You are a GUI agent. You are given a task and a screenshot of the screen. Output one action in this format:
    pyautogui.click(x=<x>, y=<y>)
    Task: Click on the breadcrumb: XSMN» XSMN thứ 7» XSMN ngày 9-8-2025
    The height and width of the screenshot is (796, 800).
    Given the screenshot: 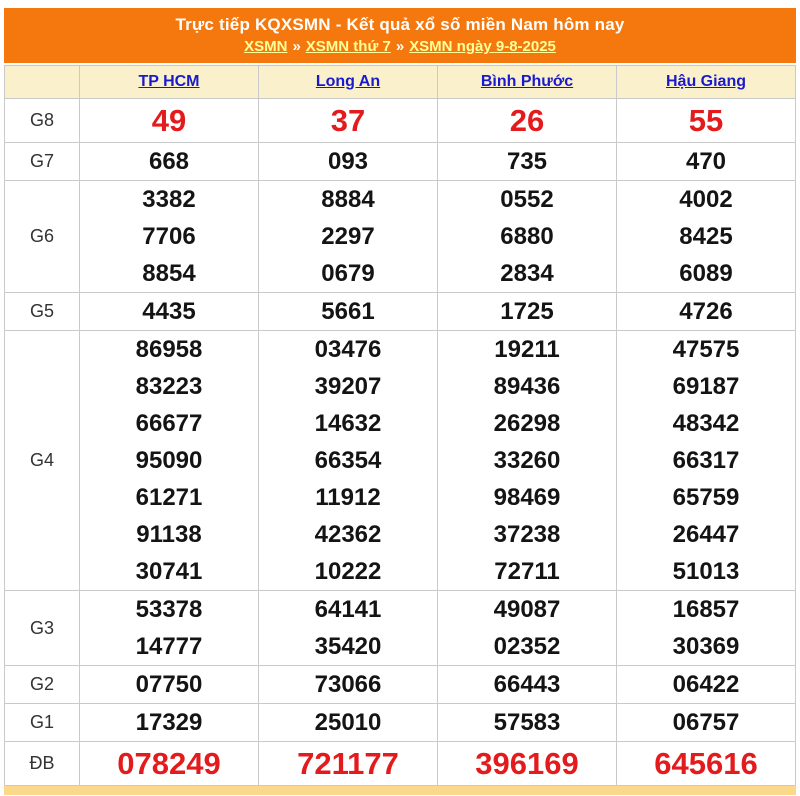 What is the action you would take?
    pyautogui.click(x=400, y=46)
    